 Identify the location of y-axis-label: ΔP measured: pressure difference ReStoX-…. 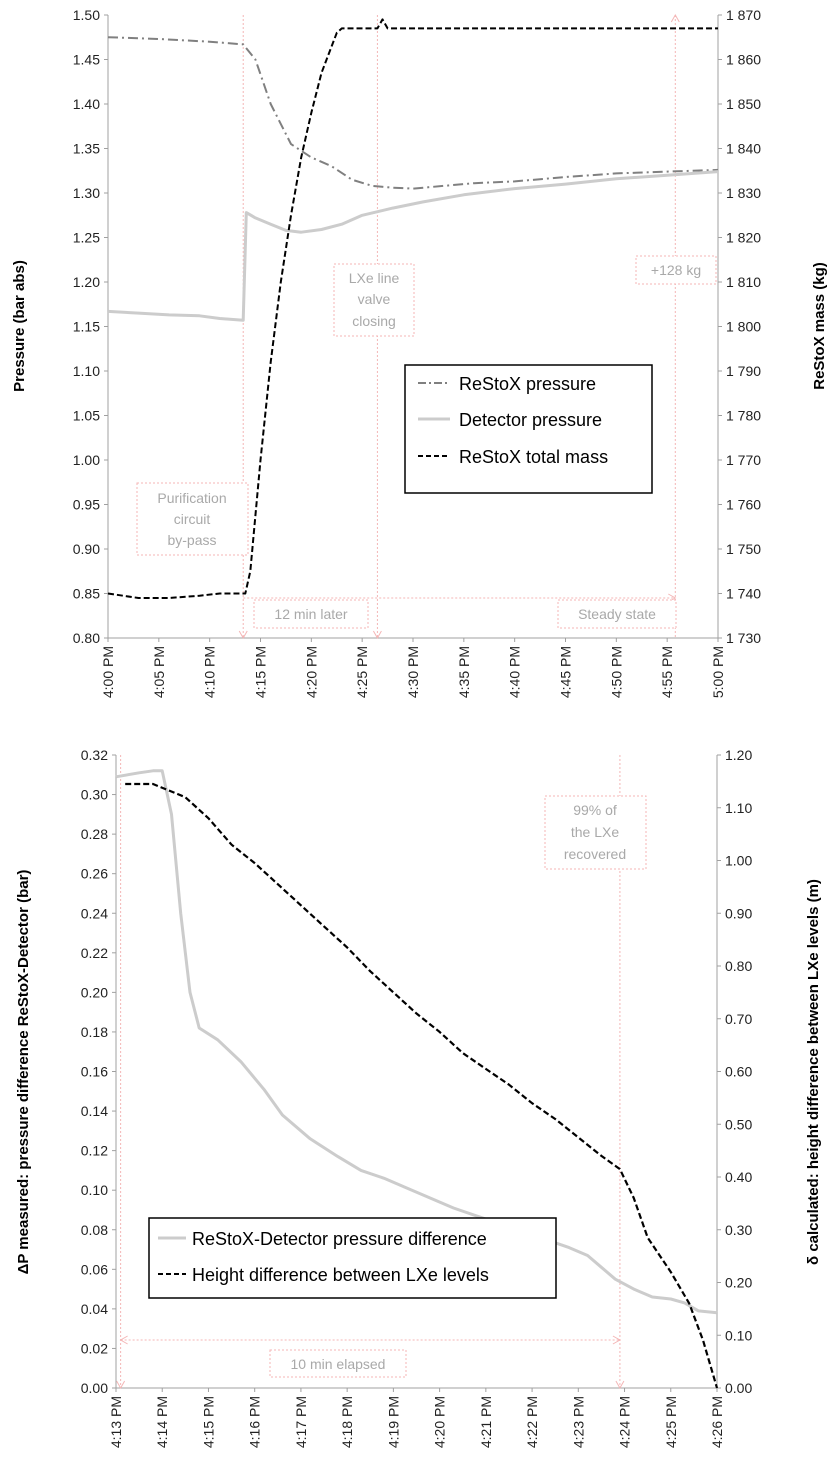
(23, 1072).